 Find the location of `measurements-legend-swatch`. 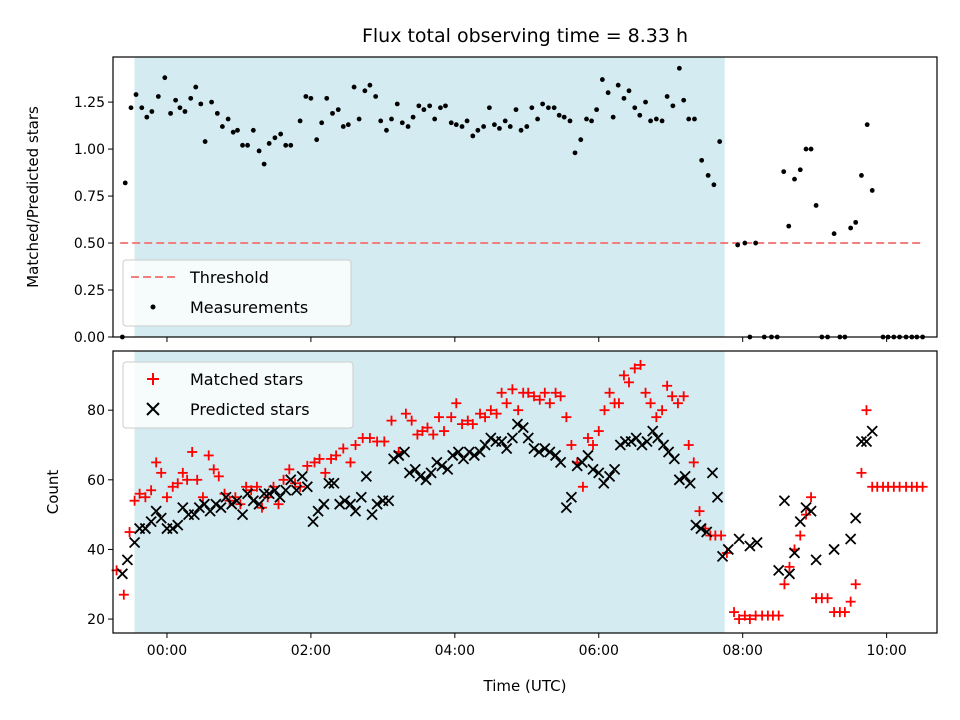

measurements-legend-swatch is located at coordinates (153, 307).